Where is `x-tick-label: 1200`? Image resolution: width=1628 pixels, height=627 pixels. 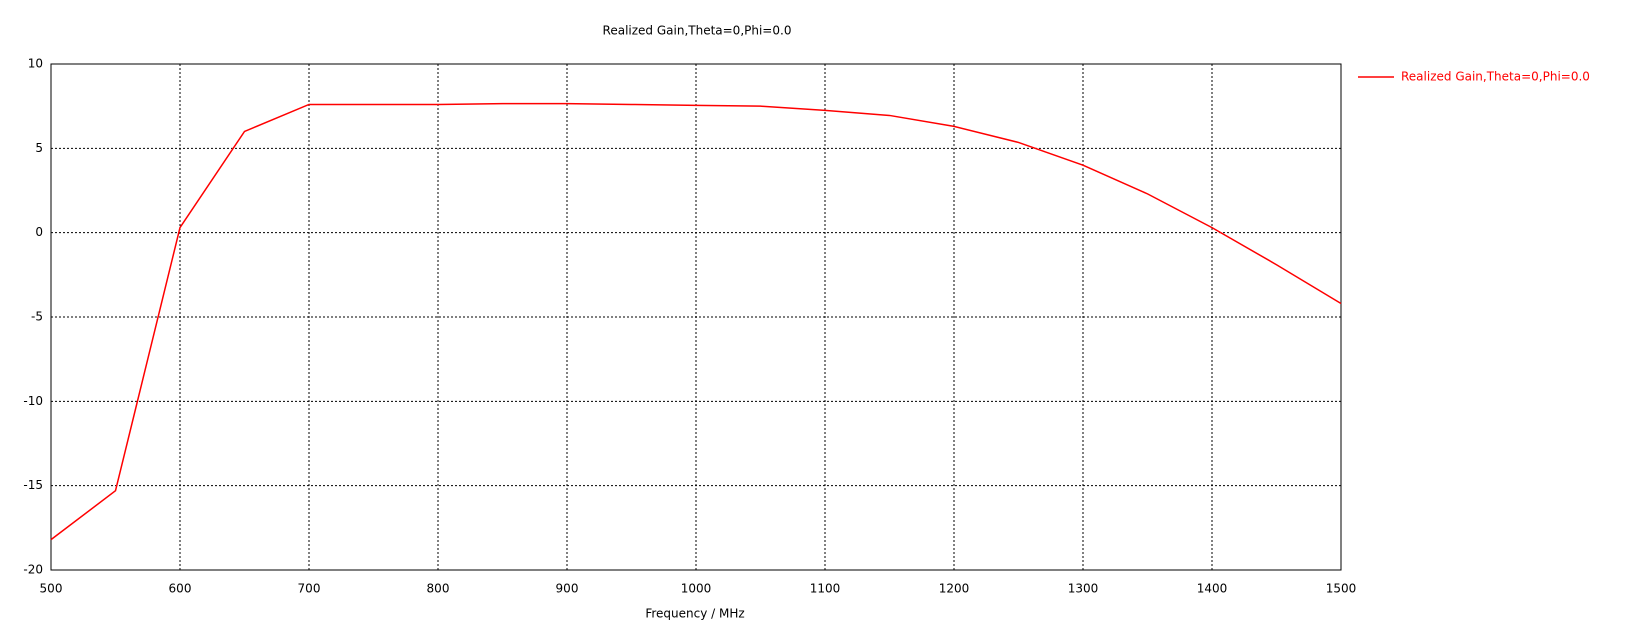
x-tick-label: 1200 is located at coordinates (954, 589).